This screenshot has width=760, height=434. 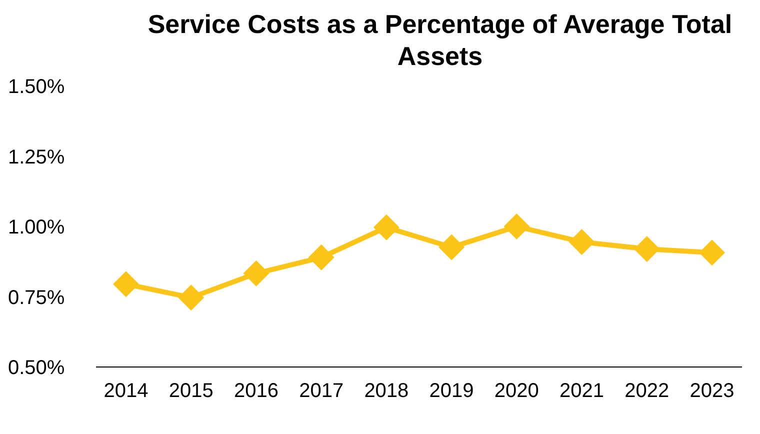 What do you see at coordinates (36, 297) in the screenshot?
I see `y-tick-label: 0.75%` at bounding box center [36, 297].